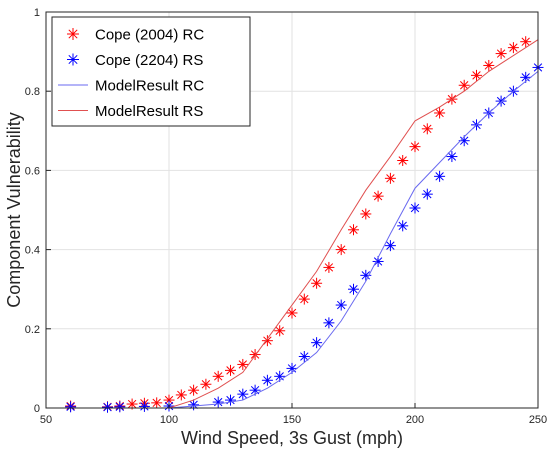  What do you see at coordinates (32, 251) in the screenshot?
I see `y-tick-label: 0.4` at bounding box center [32, 251].